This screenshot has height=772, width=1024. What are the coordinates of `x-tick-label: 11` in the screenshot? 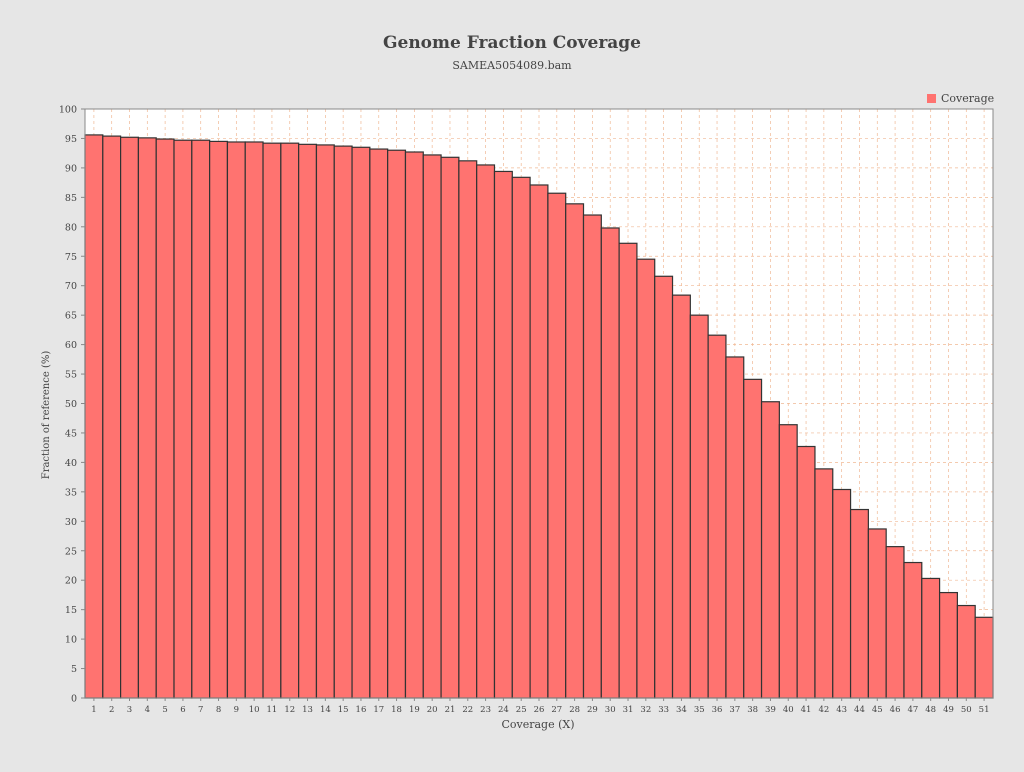 It's located at (272, 710).